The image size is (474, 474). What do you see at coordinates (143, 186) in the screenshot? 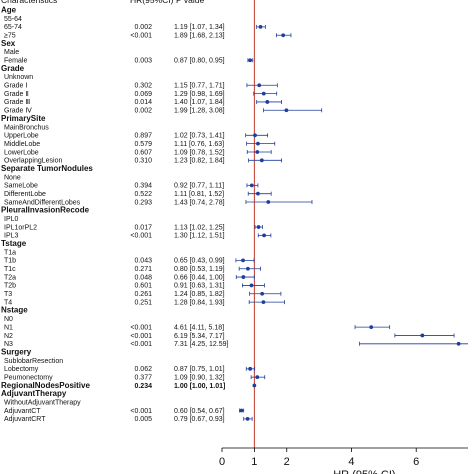
I see `p-value: 0.394` at bounding box center [143, 186].